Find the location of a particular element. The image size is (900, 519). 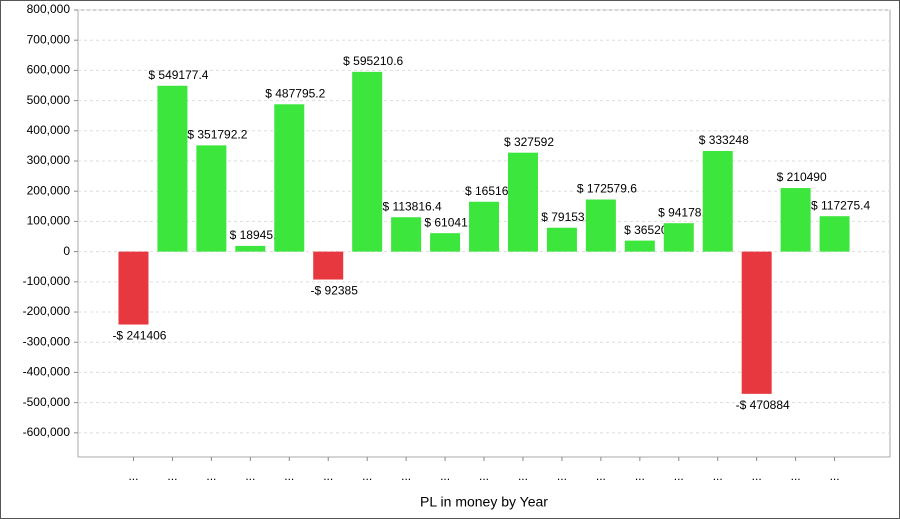

y-tick-label: 300,000 is located at coordinates (49, 160).